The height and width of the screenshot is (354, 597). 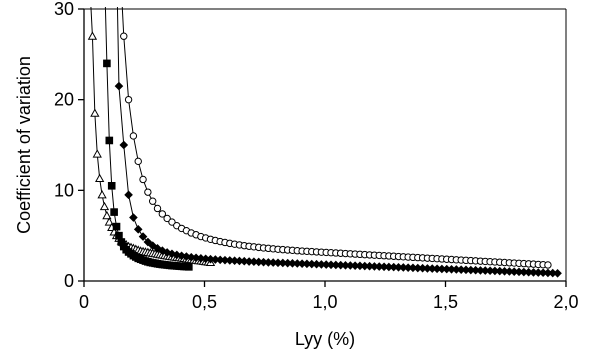 What do you see at coordinates (24, 145) in the screenshot?
I see `y-axis-label: Coefficient of variation` at bounding box center [24, 145].